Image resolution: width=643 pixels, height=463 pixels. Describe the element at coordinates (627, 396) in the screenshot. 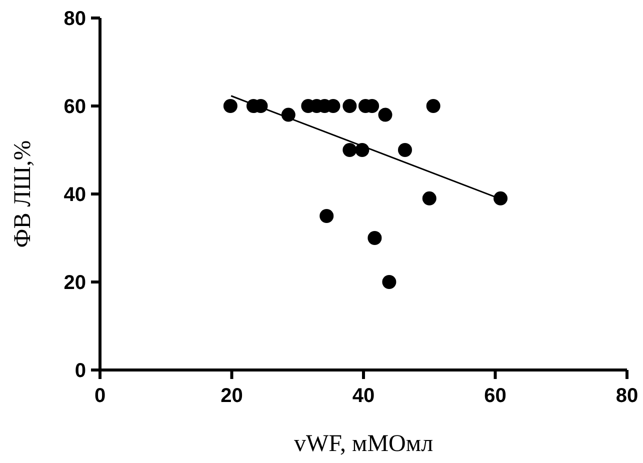

I see `x-tick-label: 80` at that location.